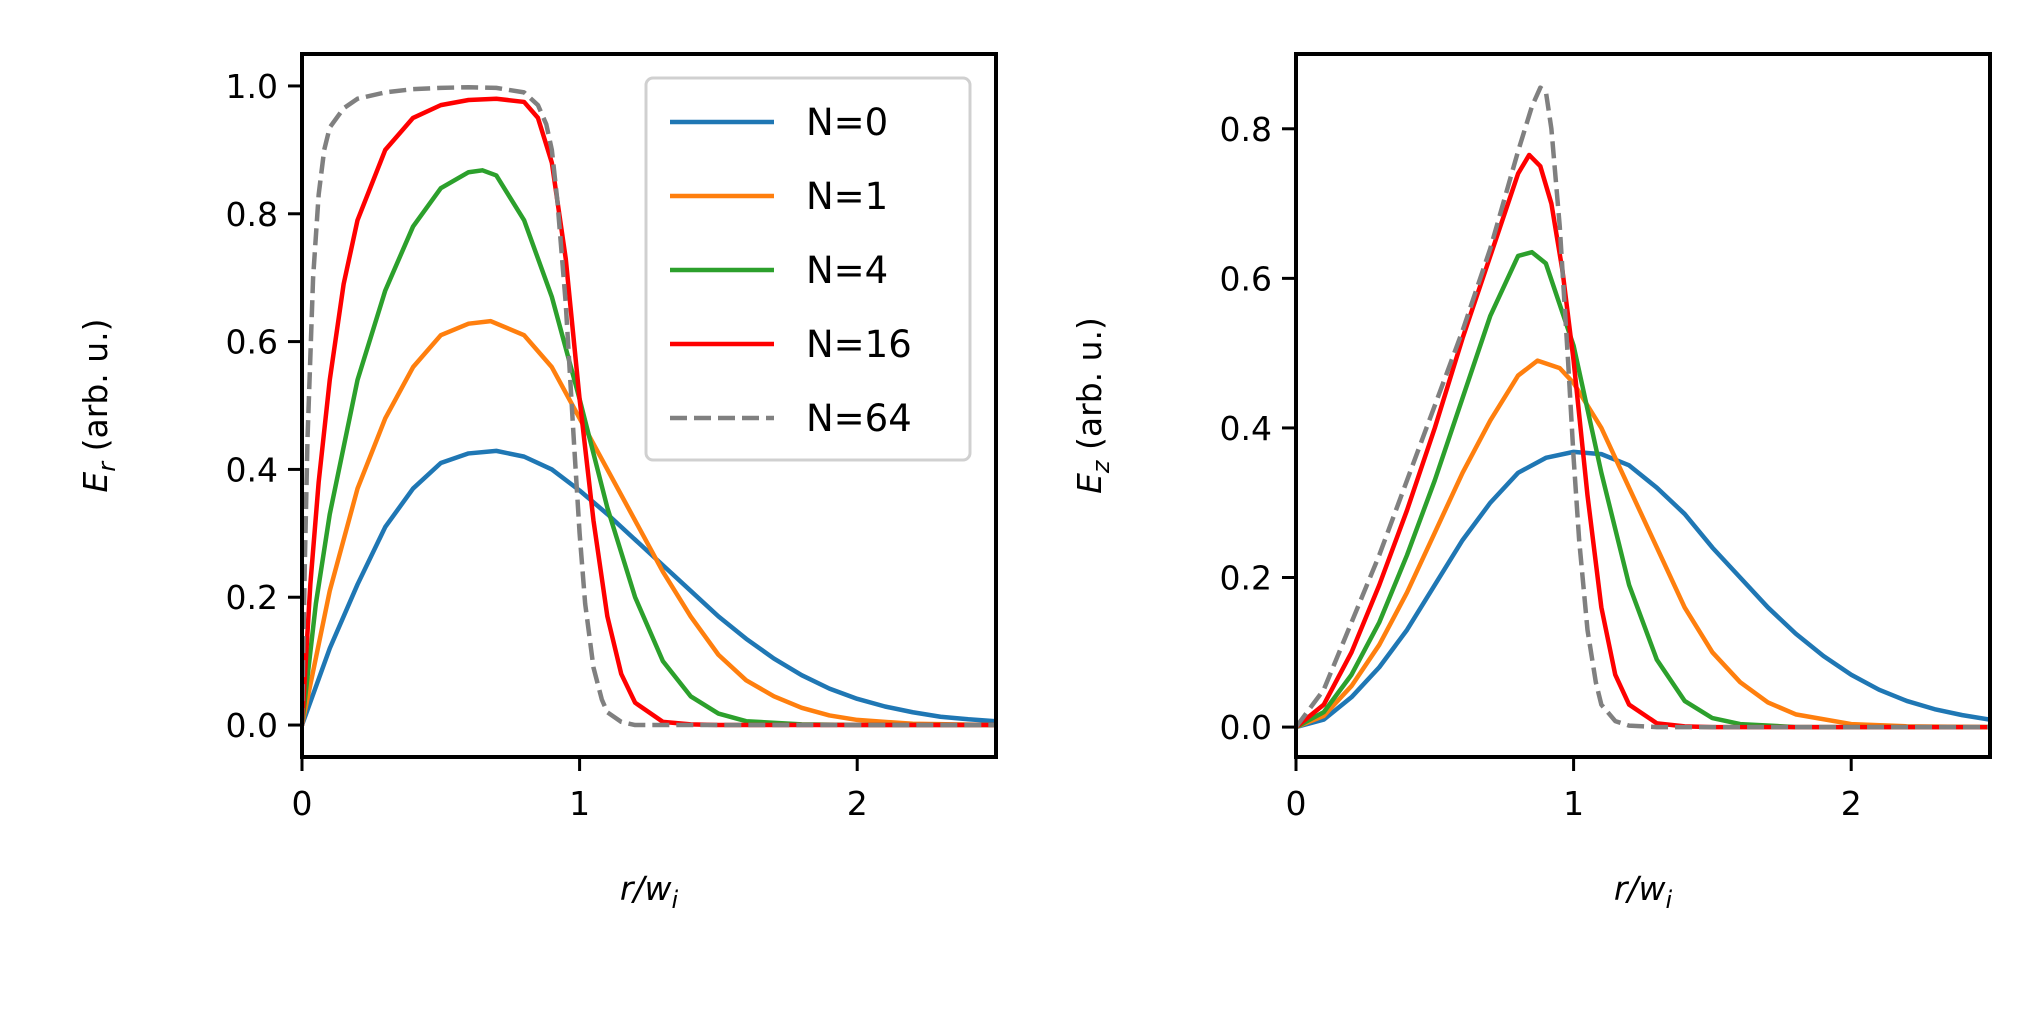  Describe the element at coordinates (1573, 803) in the screenshot. I see `right-x-tick-label: 1` at that location.